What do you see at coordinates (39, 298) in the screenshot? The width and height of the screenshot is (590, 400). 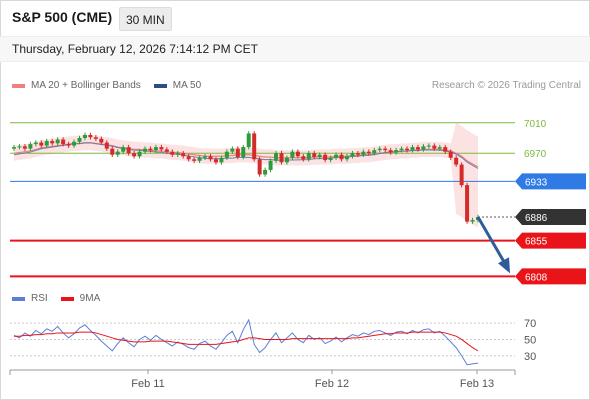 I see `rsi-label: RSI` at bounding box center [39, 298].